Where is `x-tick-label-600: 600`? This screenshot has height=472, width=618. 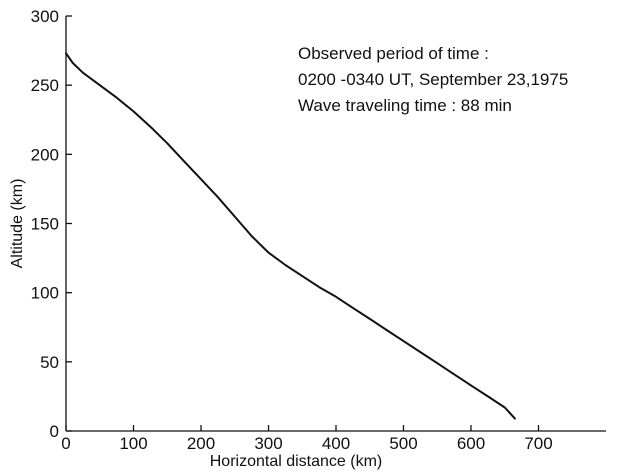
x-tick-label-600: 600 is located at coordinates (471, 443).